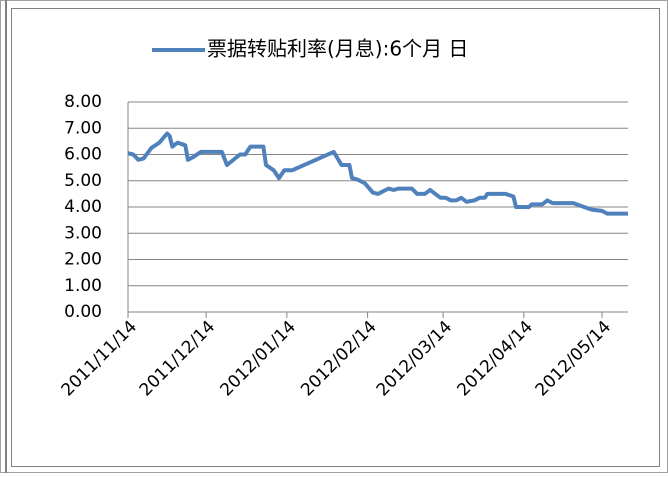 The image size is (668, 477). Describe the element at coordinates (83, 260) in the screenshot. I see `y-tick-label: 2.00` at that location.